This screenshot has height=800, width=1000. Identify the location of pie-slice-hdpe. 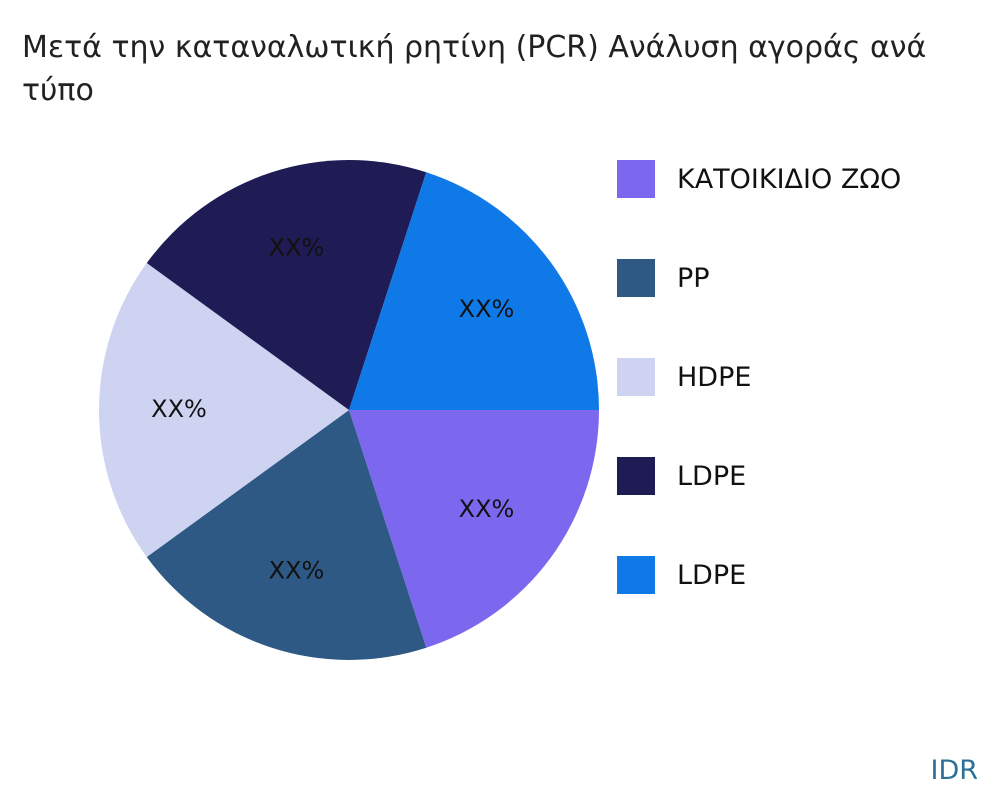
(224, 410).